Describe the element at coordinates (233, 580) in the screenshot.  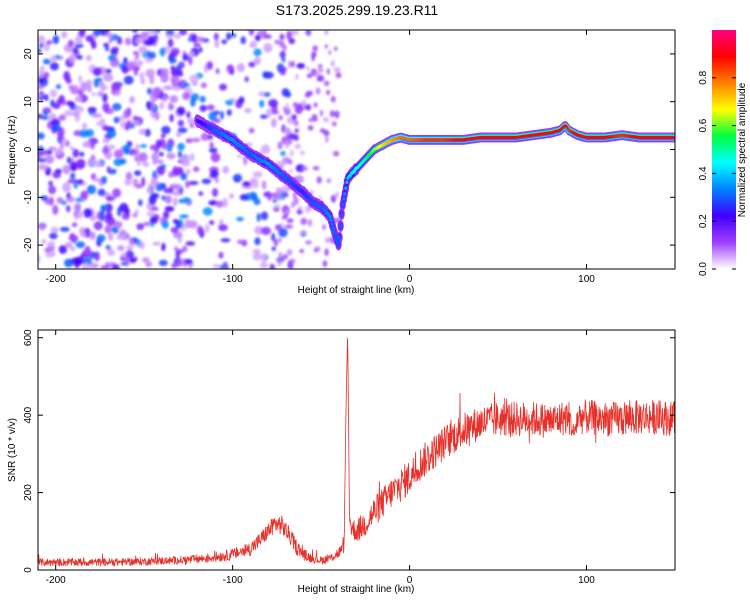
I see `snr-xtick-label: -100` at that location.